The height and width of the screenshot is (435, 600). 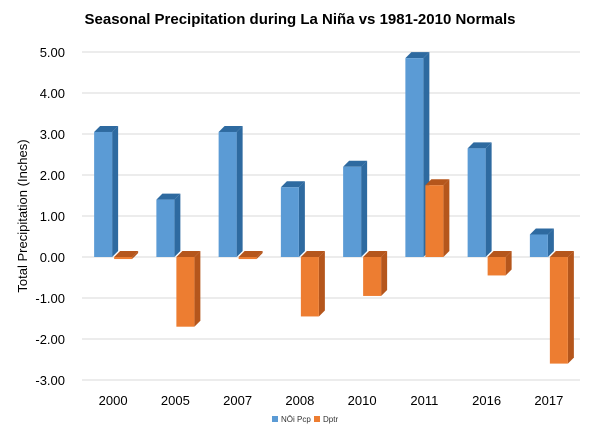 What do you see at coordinates (362, 400) in the screenshot?
I see `x-tick-label: 2010` at bounding box center [362, 400].